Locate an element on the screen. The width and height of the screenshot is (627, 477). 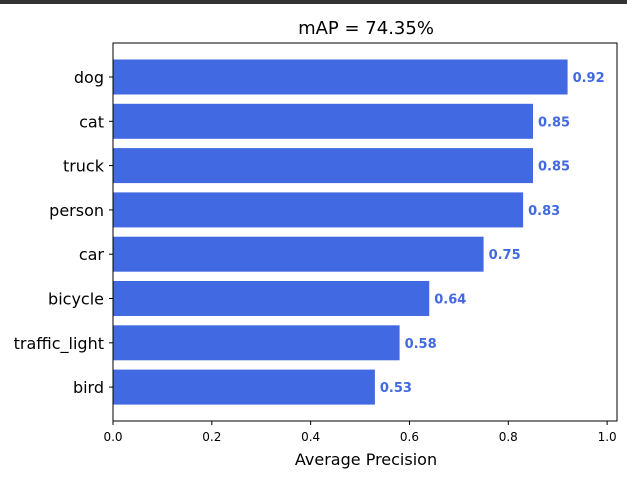
value-label-person: 0.83 is located at coordinates (544, 211).